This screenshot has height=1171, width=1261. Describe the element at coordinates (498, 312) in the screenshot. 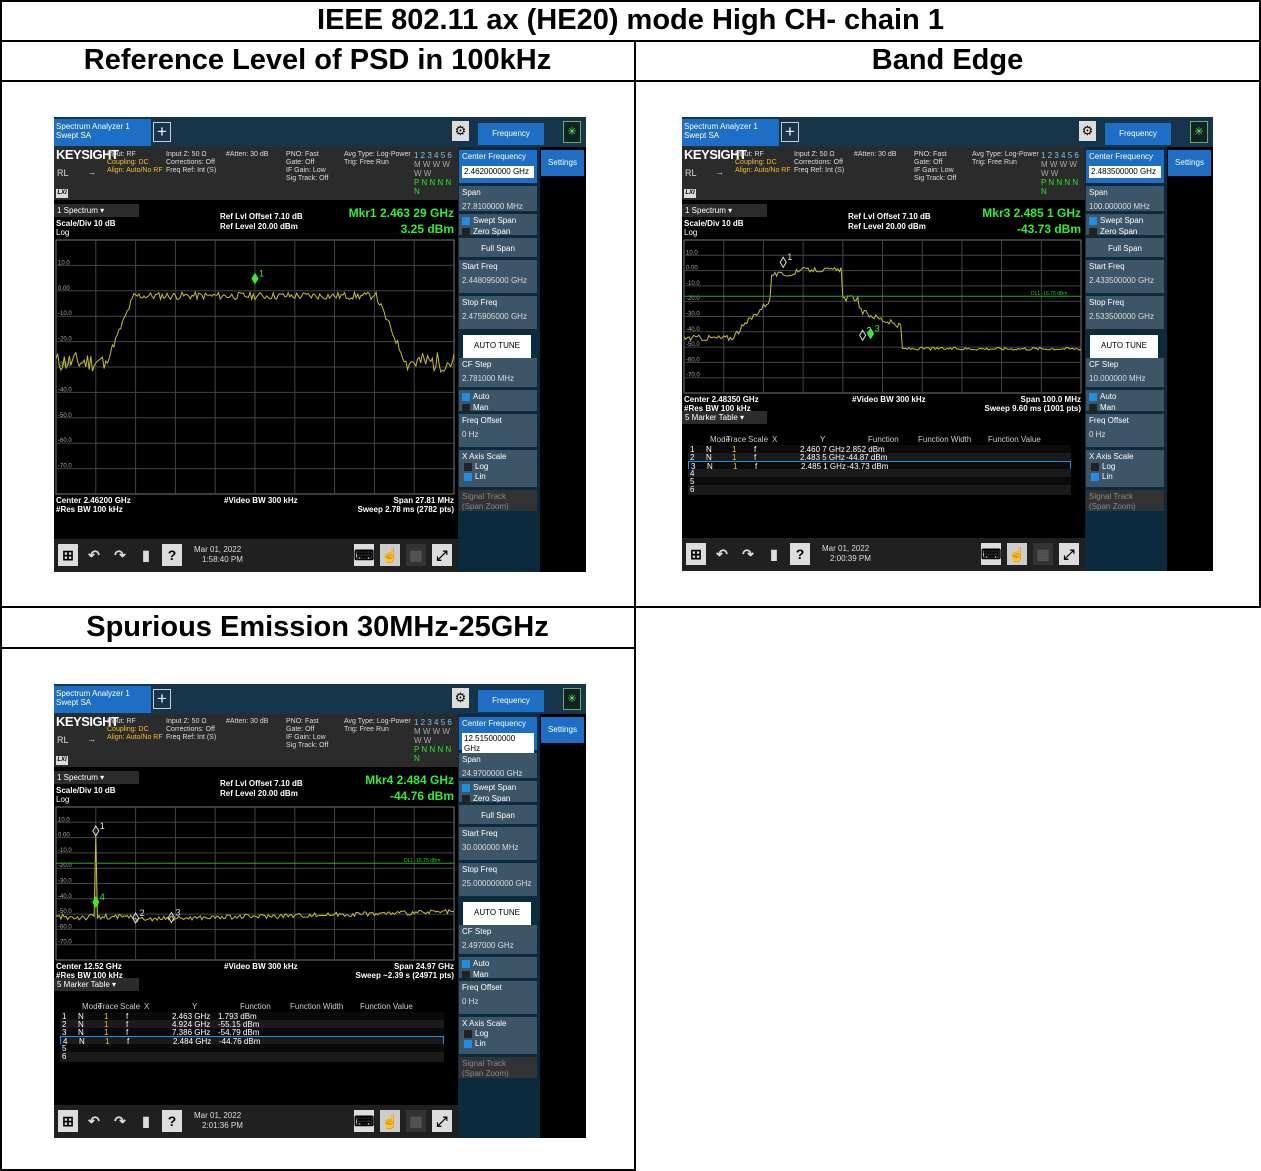

I see `stop-freq-softkey: Stop Freq 2.475905000 GHz` at that location.